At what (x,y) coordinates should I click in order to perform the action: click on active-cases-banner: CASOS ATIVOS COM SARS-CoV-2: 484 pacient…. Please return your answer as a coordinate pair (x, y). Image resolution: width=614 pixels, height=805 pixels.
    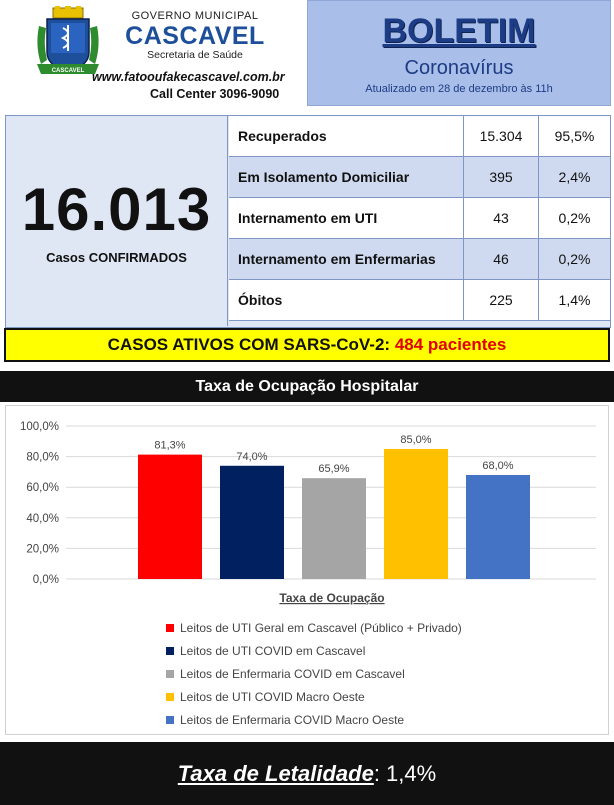
    Looking at the image, I should click on (307, 345).